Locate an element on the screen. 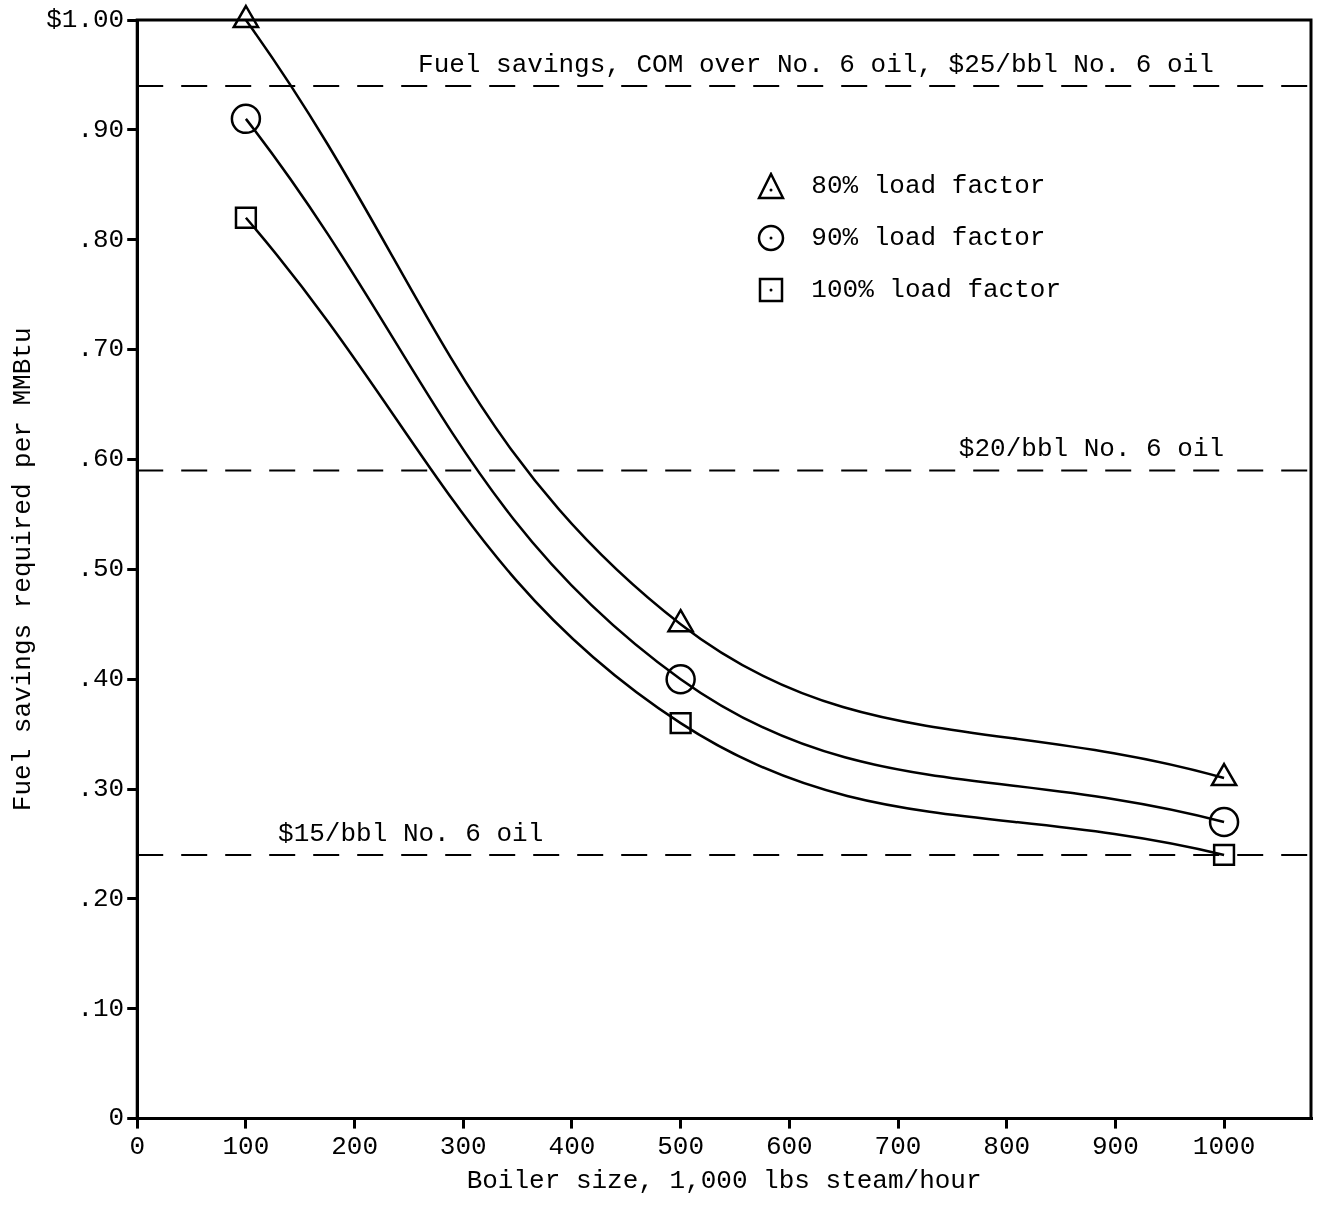 The width and height of the screenshot is (1329, 1205). y-tick-label: .90 is located at coordinates (101, 129).